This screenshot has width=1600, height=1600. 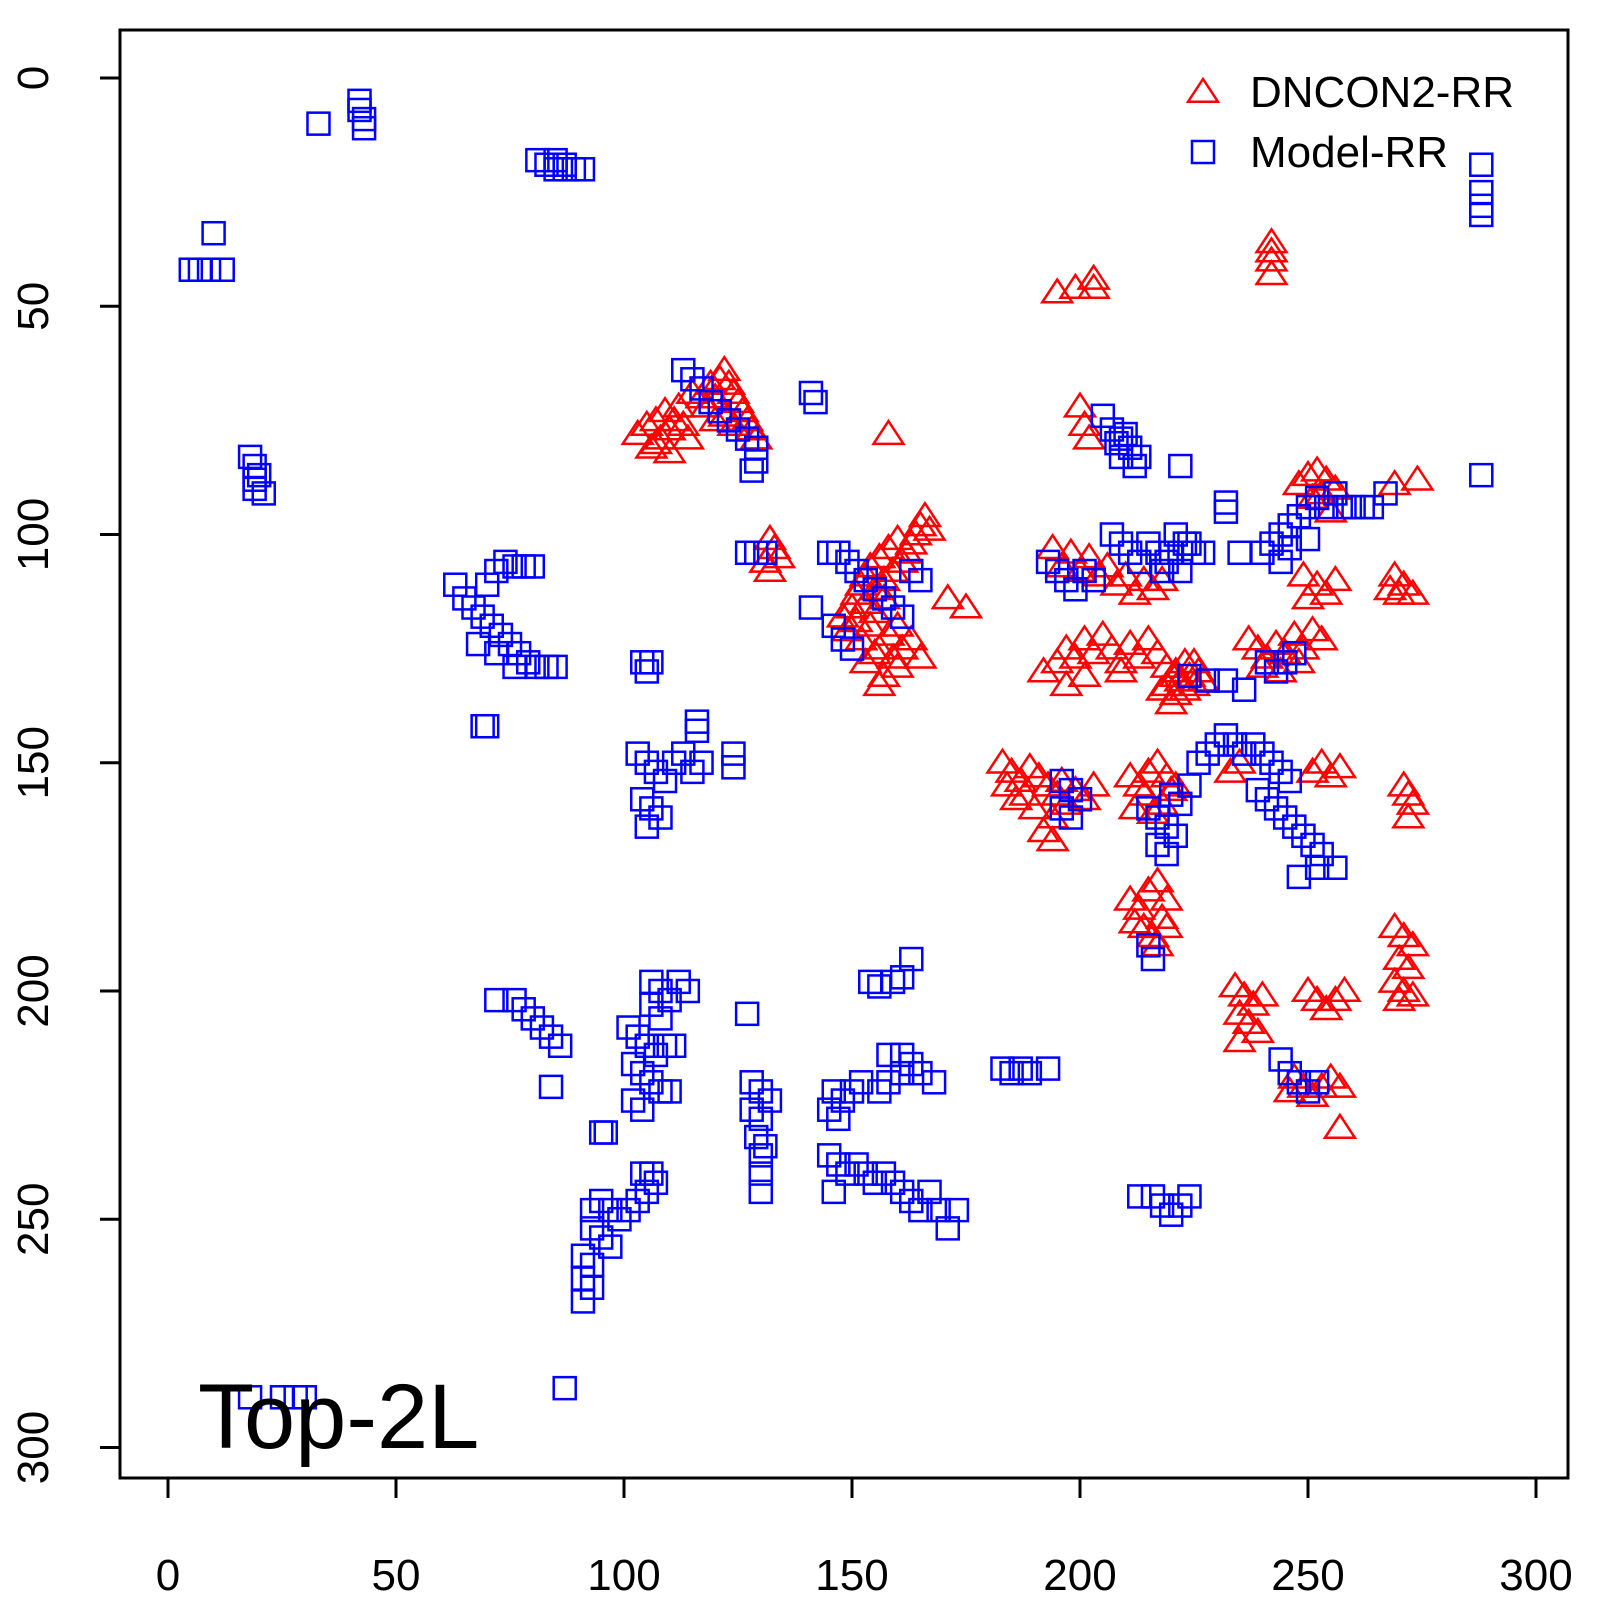 What do you see at coordinates (1349, 152) in the screenshot?
I see `legend-label-model-rr: Model-RR` at bounding box center [1349, 152].